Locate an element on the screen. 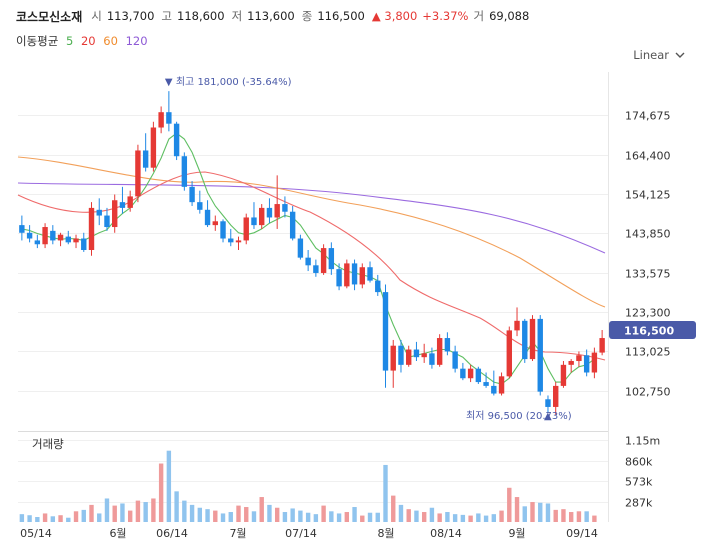 This screenshot has height=555, width=709. volume-grid is located at coordinates (313, 471).